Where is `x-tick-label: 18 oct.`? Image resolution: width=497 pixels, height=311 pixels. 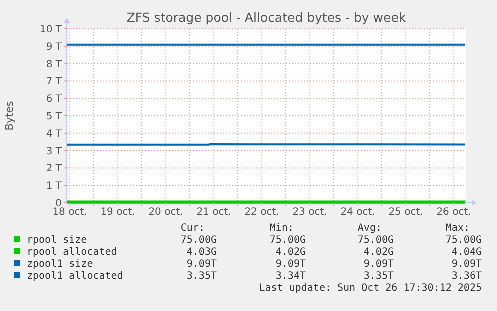 x-tick-label: 18 oct. is located at coordinates (70, 212).